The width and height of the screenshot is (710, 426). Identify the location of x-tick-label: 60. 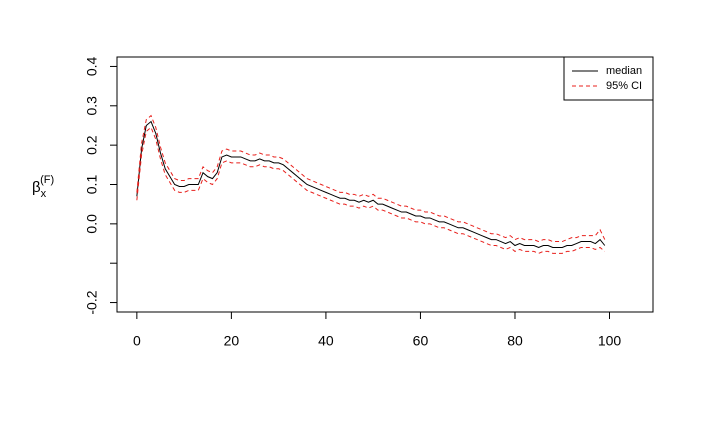
(421, 341).